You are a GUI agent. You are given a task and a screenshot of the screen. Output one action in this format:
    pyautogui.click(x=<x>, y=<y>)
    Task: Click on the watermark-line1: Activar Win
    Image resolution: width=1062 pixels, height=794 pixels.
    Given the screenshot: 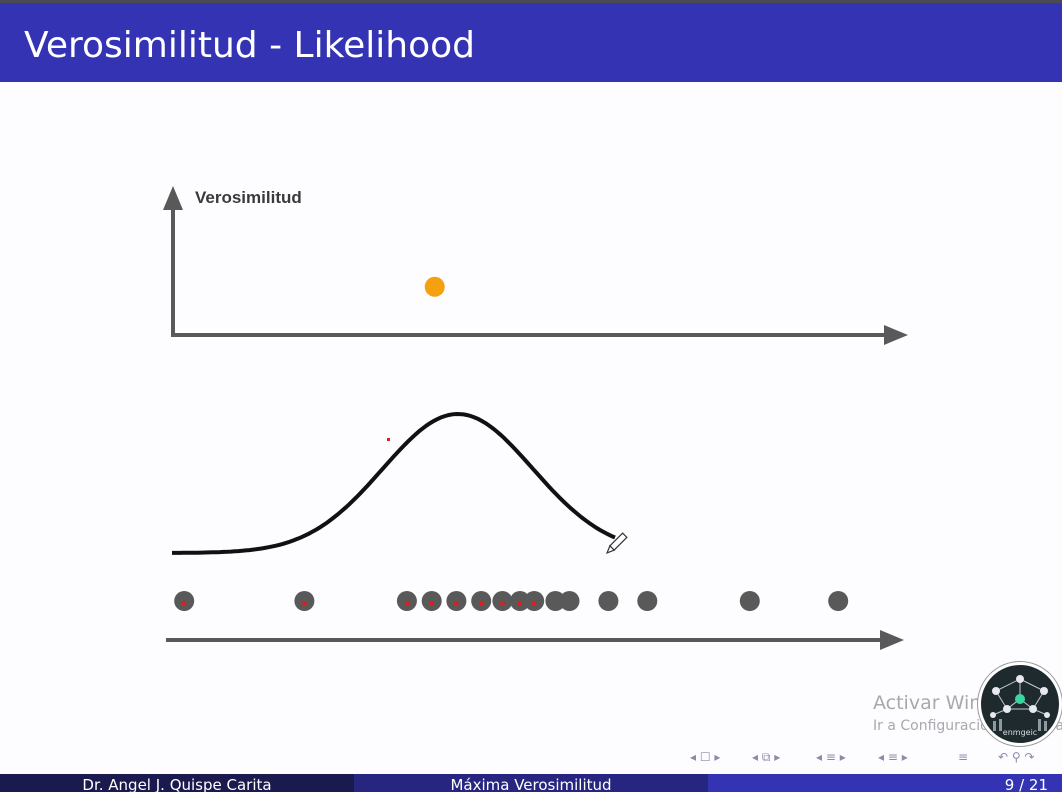 What is the action you would take?
    pyautogui.click(x=927, y=703)
    